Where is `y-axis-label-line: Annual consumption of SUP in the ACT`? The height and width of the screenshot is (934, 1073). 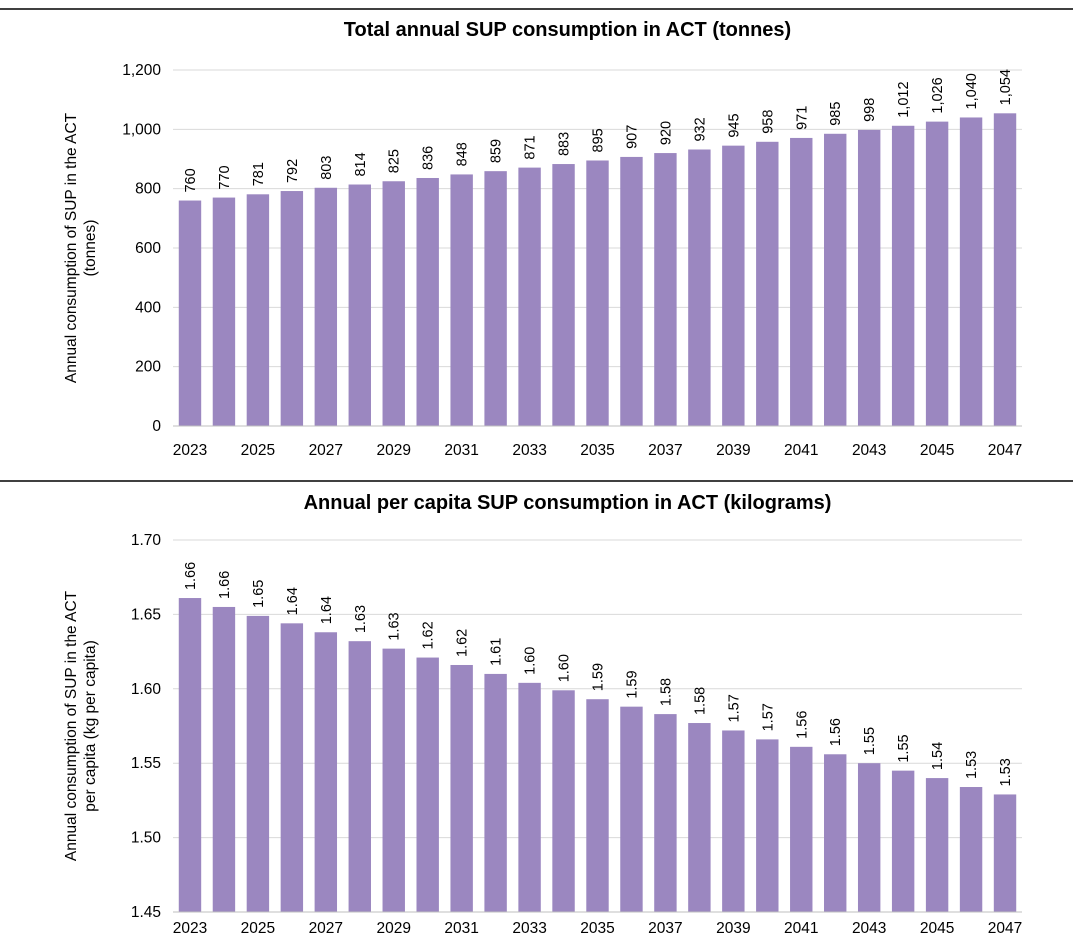 y-axis-label-line: Annual consumption of SUP in the ACT is located at coordinates (71, 247).